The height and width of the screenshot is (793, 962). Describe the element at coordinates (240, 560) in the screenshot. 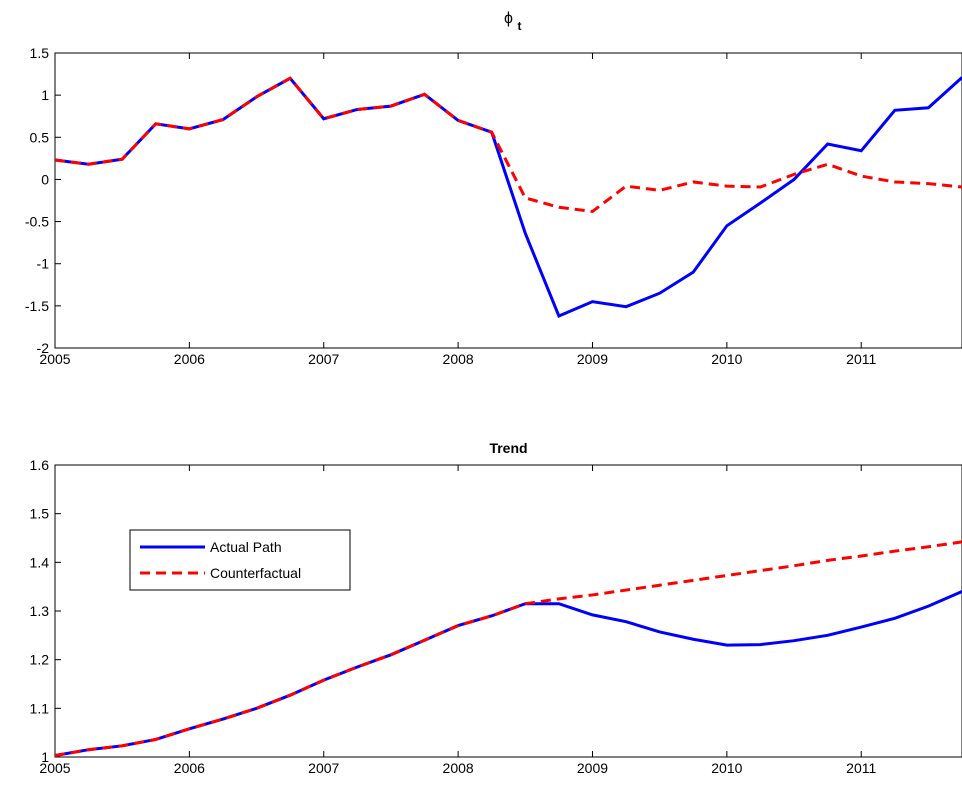

I see `legend-box` at that location.